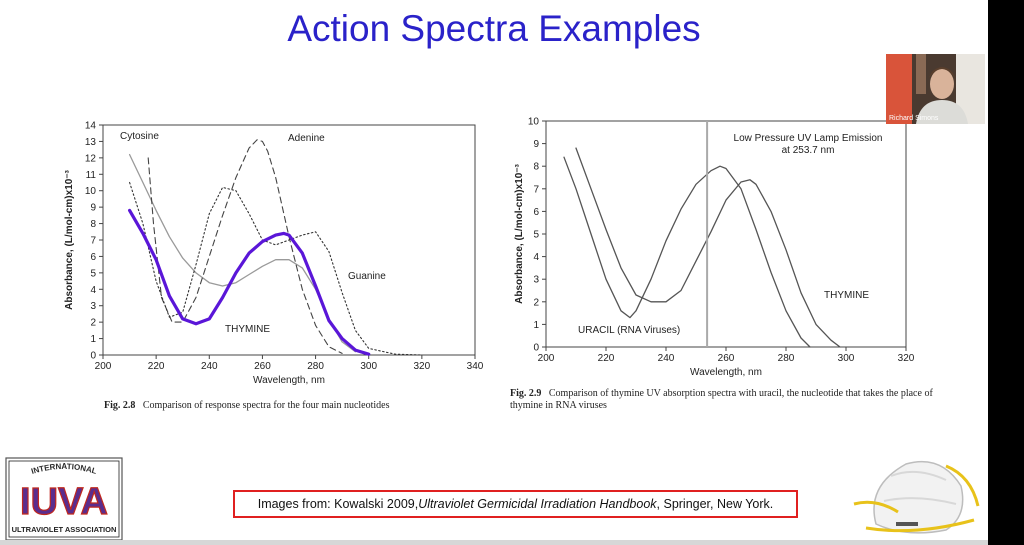  I want to click on y-tick-label: 11, so click(91, 175).